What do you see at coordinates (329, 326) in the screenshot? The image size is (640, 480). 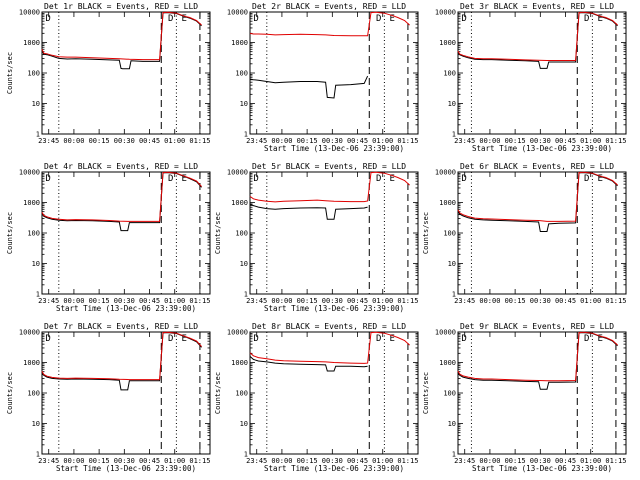 I see `panel-title: Det 8r BLACK = Events, RED = LLD` at bounding box center [329, 326].